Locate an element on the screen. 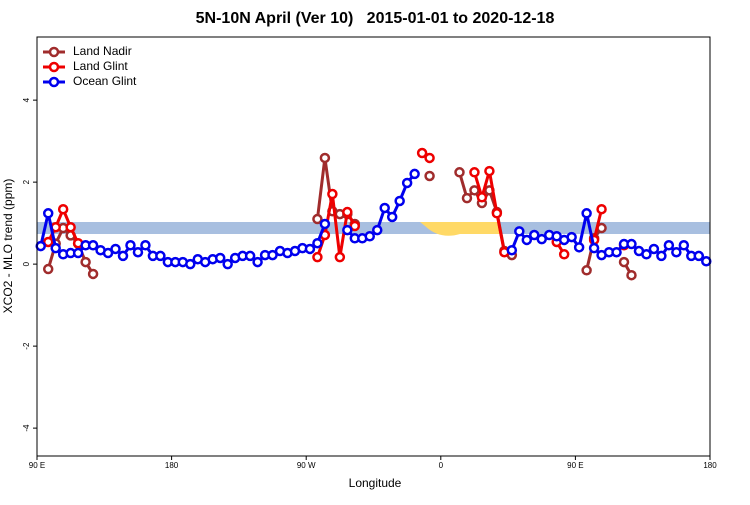  y-tick-label: -2 is located at coordinates (26, 346).